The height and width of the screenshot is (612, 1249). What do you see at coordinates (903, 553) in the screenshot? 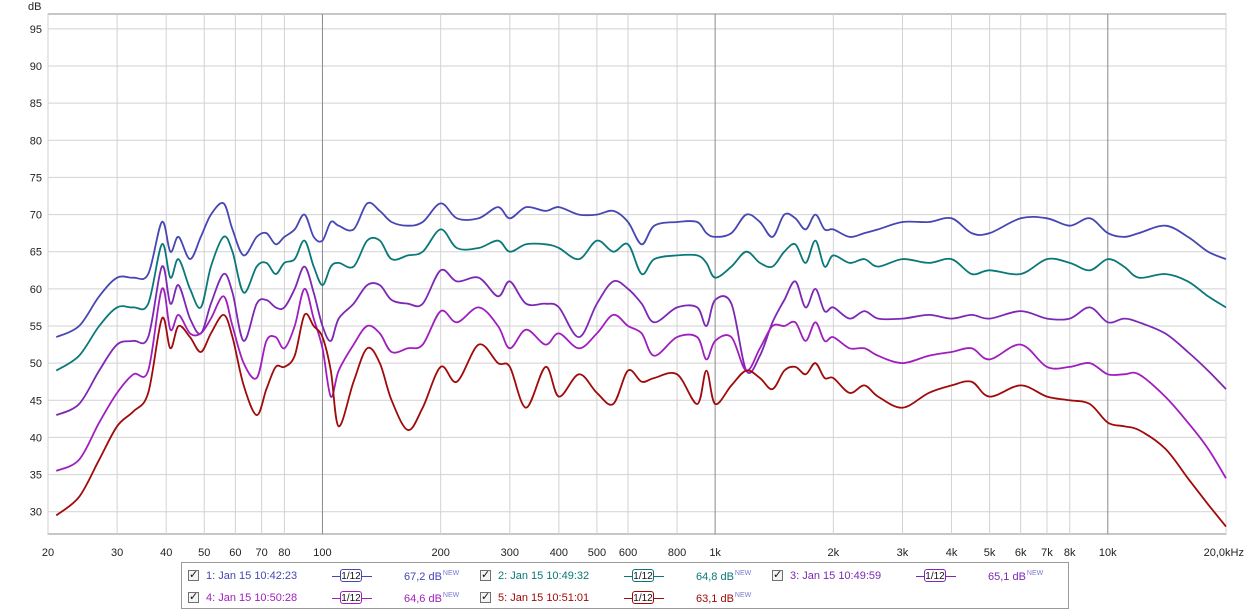
I see `x-tick-label-16: 3k` at bounding box center [903, 553].